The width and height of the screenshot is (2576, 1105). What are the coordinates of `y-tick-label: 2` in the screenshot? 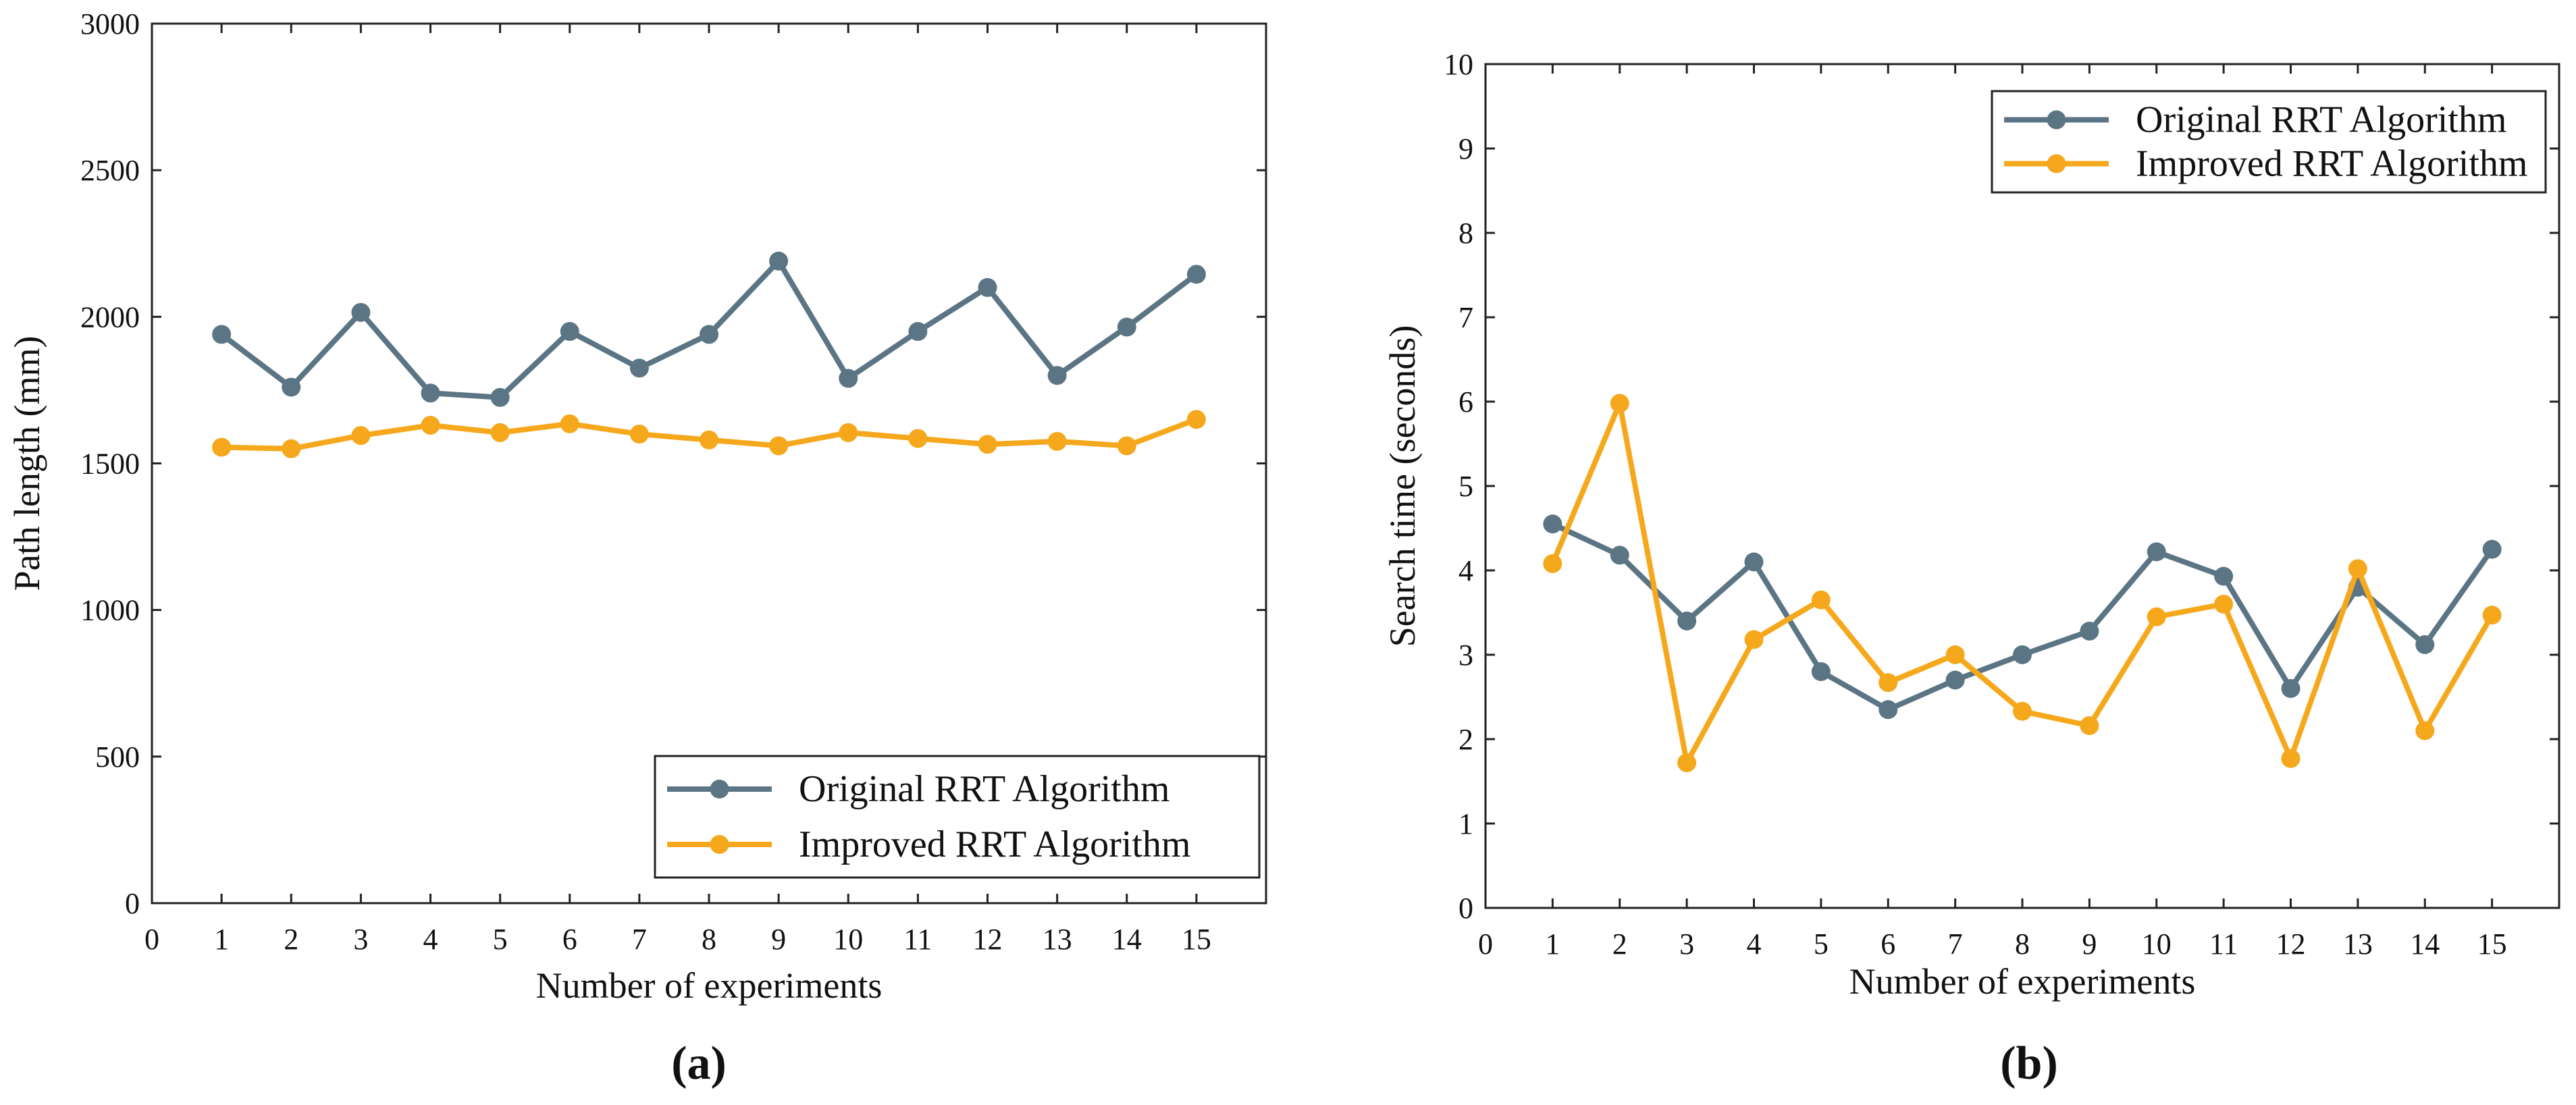 It's located at (1466, 739).